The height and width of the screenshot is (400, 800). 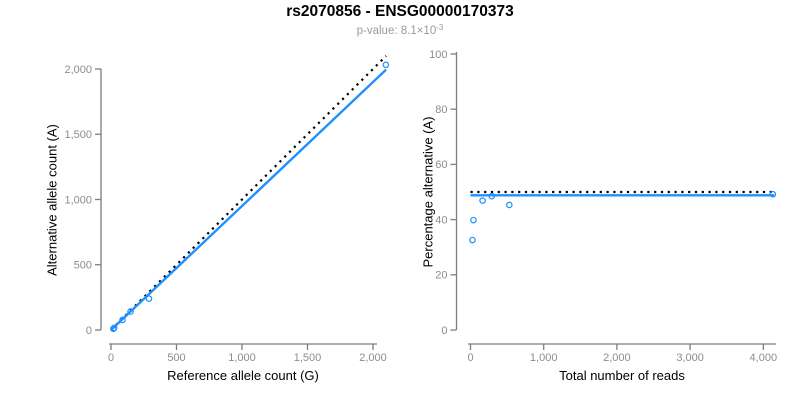 What do you see at coordinates (441, 276) in the screenshot?
I see `y-tick-label: 20` at bounding box center [441, 276].